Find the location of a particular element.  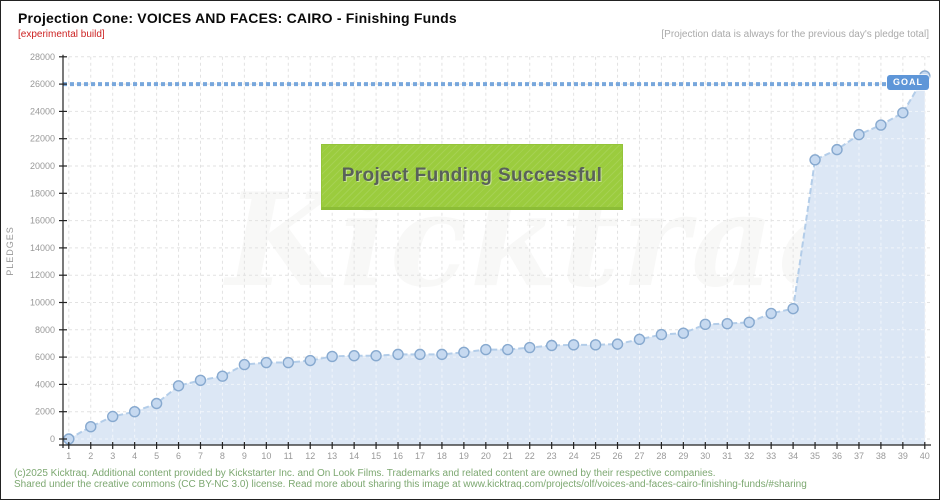

svg-text: 23 is located at coordinates (552, 456).